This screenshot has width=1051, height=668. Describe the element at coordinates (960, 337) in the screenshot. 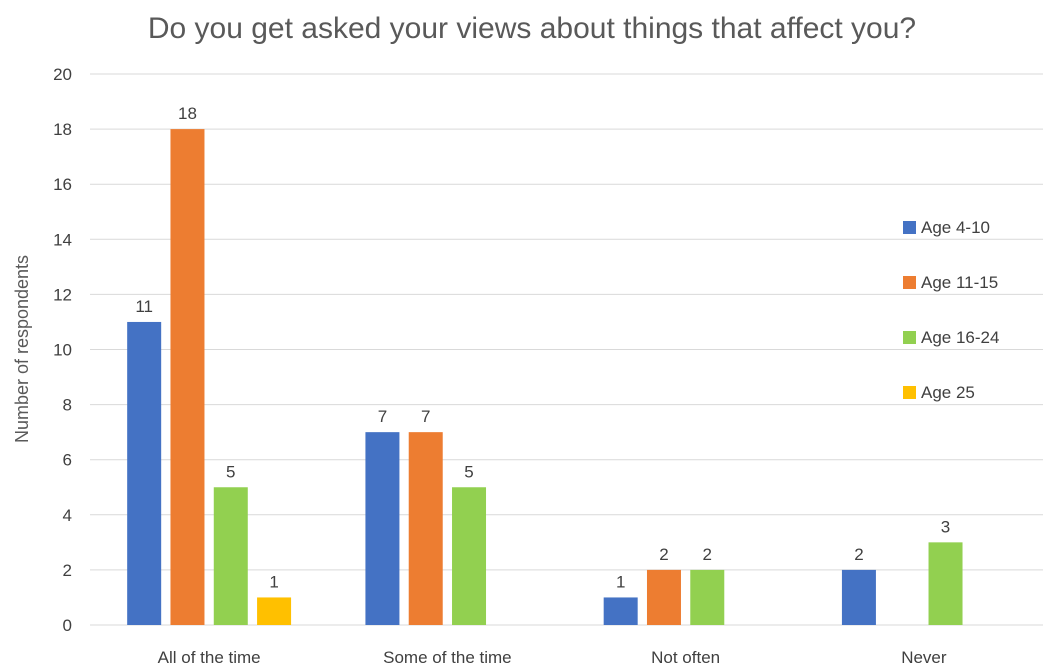

I see `legend-label: Age 16-24` at that location.